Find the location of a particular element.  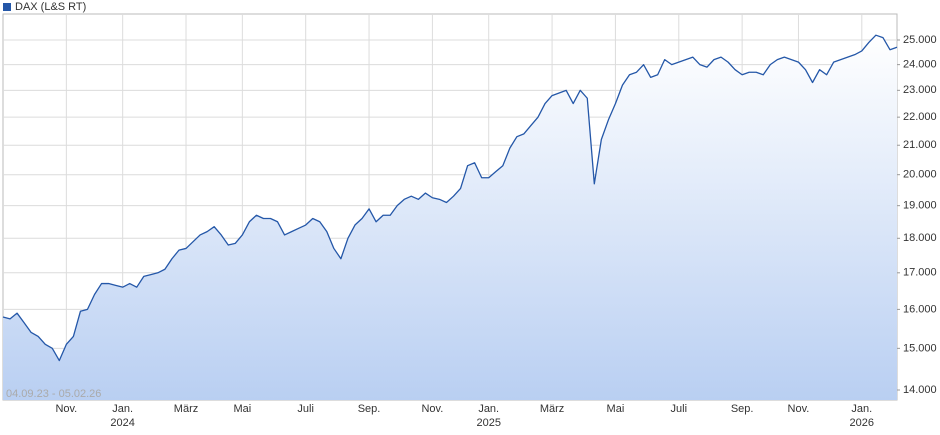

y-tick-label: 17.000 is located at coordinates (920, 273).